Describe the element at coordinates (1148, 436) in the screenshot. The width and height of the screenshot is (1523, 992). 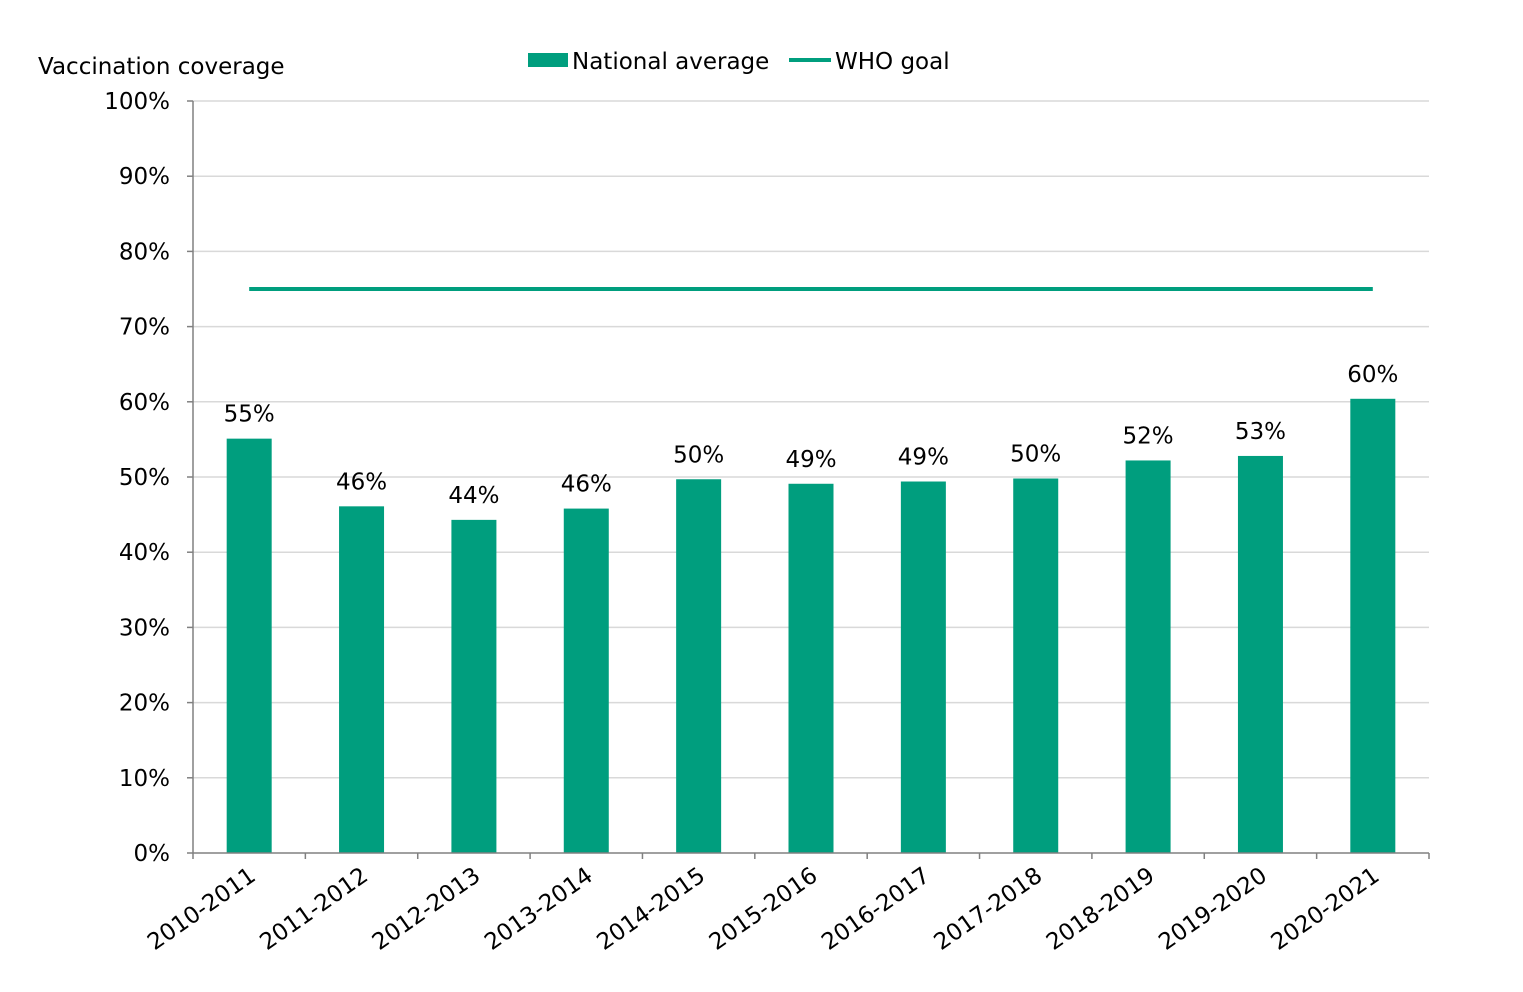
I see `data-label: 52%` at that location.